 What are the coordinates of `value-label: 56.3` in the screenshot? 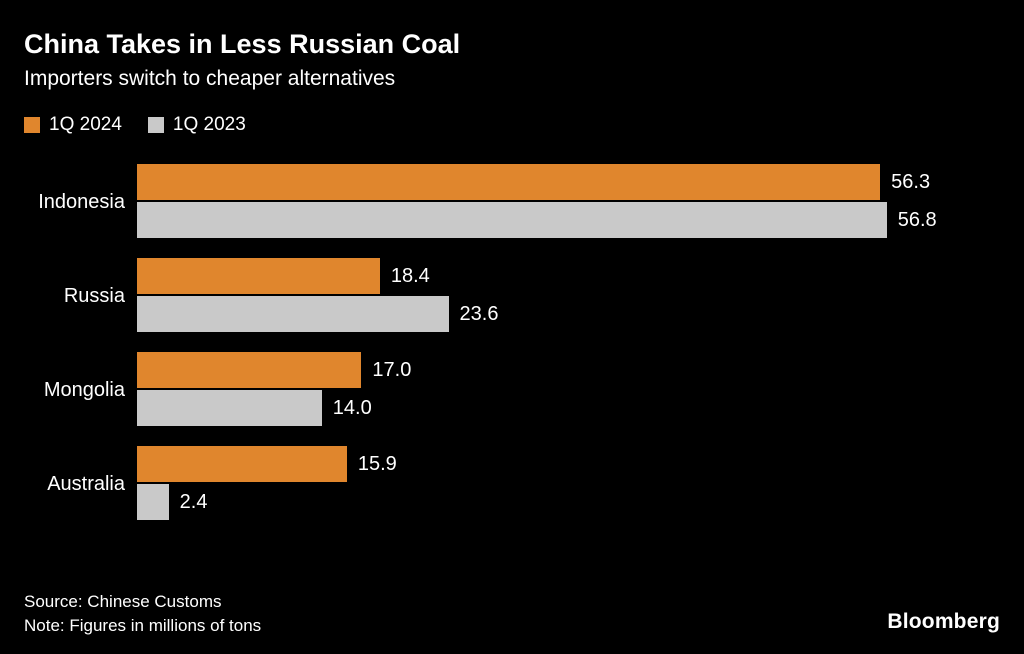 It's located at (911, 181).